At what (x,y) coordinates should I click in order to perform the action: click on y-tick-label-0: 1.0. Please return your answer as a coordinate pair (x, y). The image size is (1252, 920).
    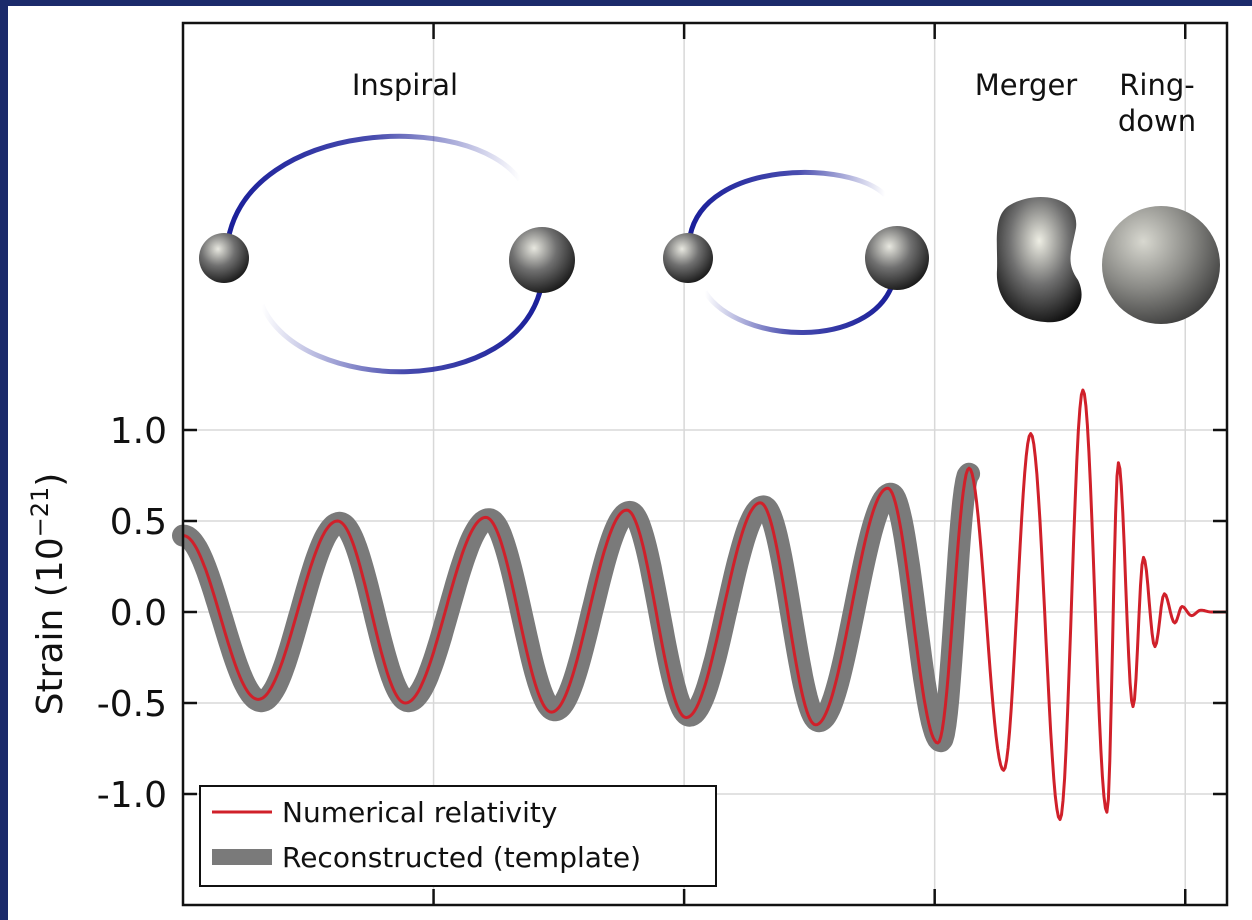
    Looking at the image, I should click on (138, 431).